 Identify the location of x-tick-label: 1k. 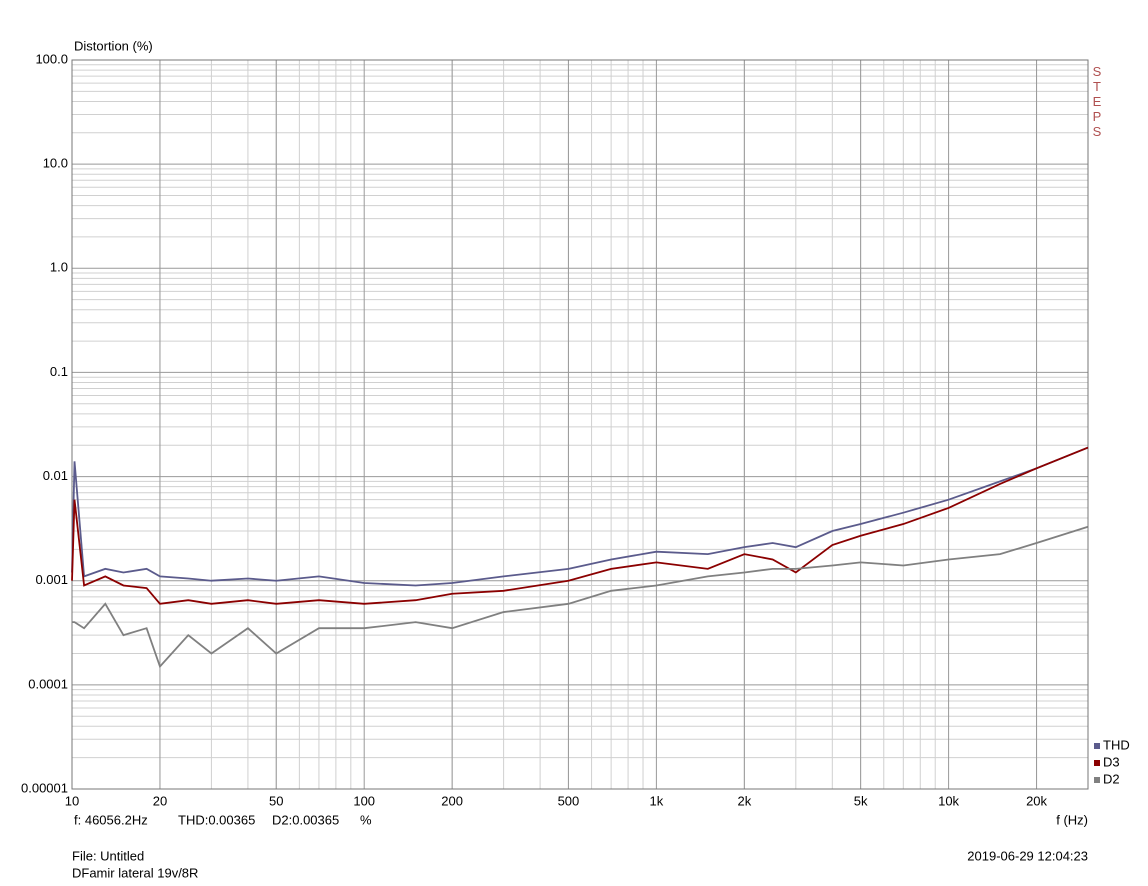
(657, 800).